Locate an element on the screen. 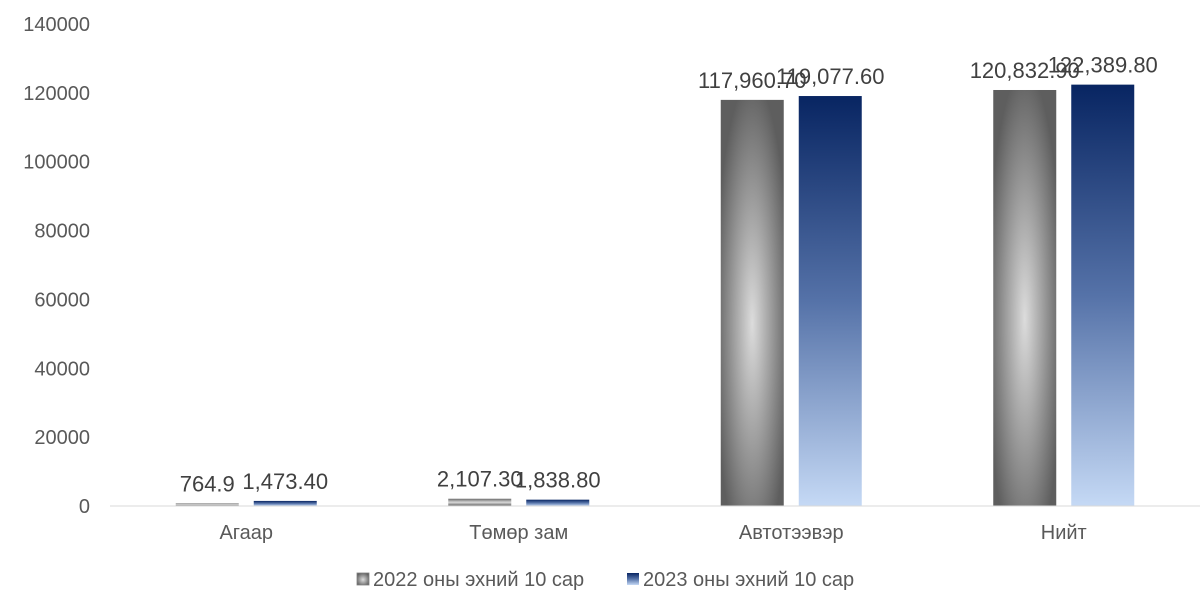 This screenshot has height=601, width=1200. y-tick-label: 0 is located at coordinates (84, 507).